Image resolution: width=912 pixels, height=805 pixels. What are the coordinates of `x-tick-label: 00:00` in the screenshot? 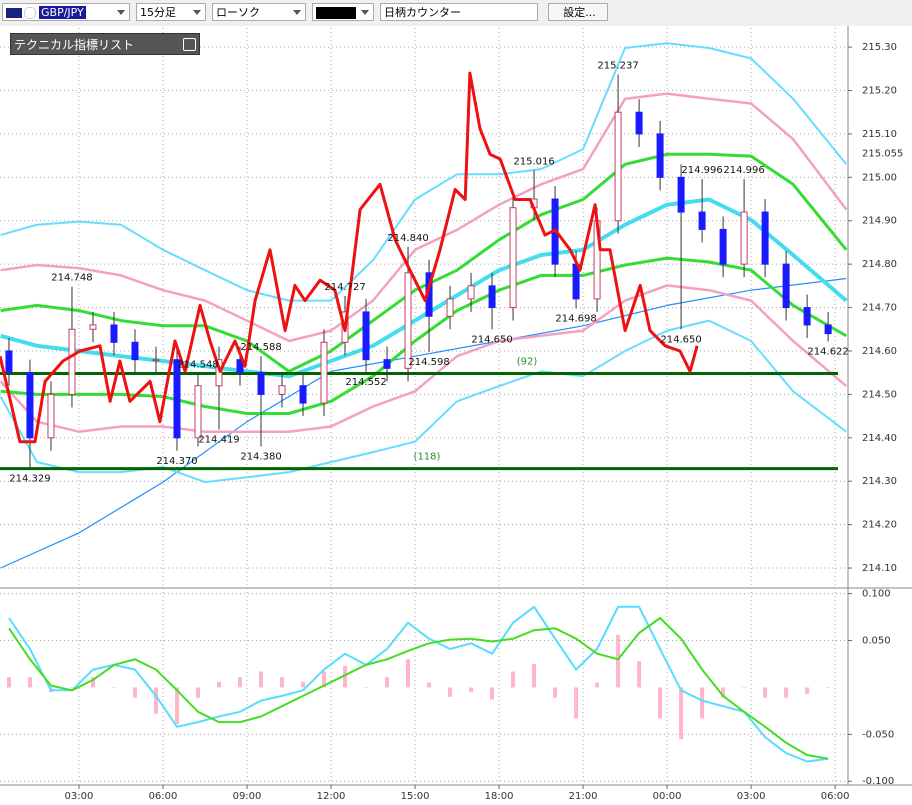 It's located at (667, 796).